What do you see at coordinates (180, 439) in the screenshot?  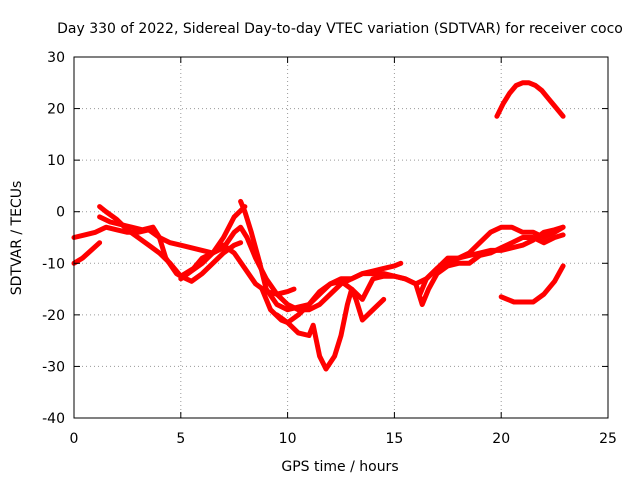 I see `x-tick-label: 5` at bounding box center [180, 439].